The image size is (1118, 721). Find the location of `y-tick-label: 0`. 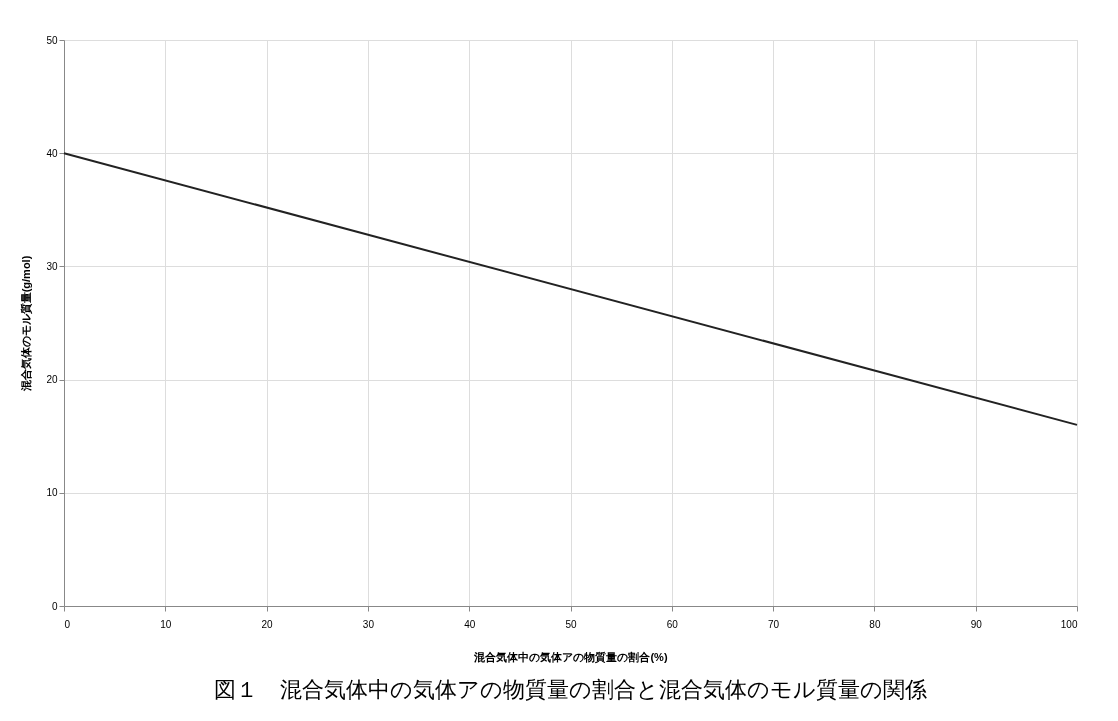

y-tick-label: 0 is located at coordinates (54, 606).